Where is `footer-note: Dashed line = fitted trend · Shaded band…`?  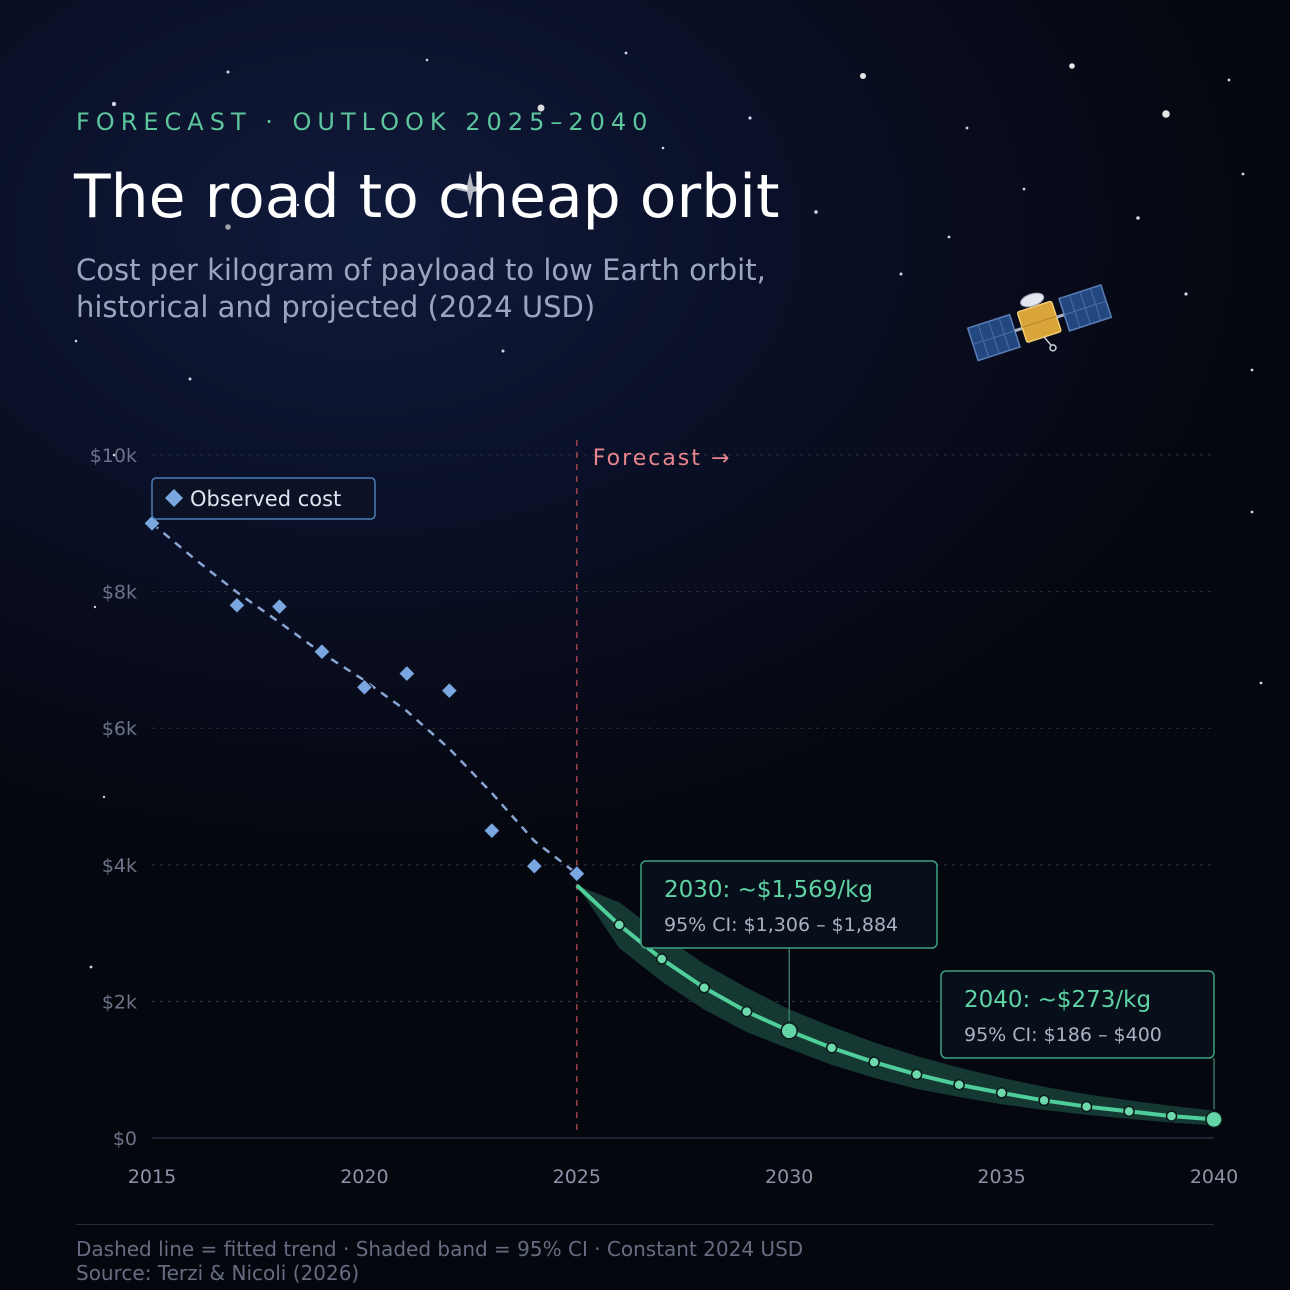 footer-note: Dashed line = fitted trend · Shaded band… is located at coordinates (440, 1249).